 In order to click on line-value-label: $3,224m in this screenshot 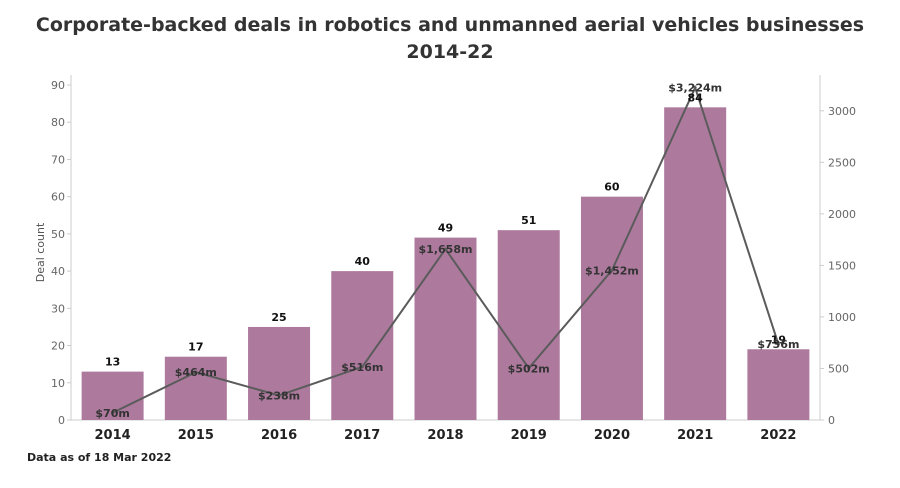, I will do `click(695, 88)`.